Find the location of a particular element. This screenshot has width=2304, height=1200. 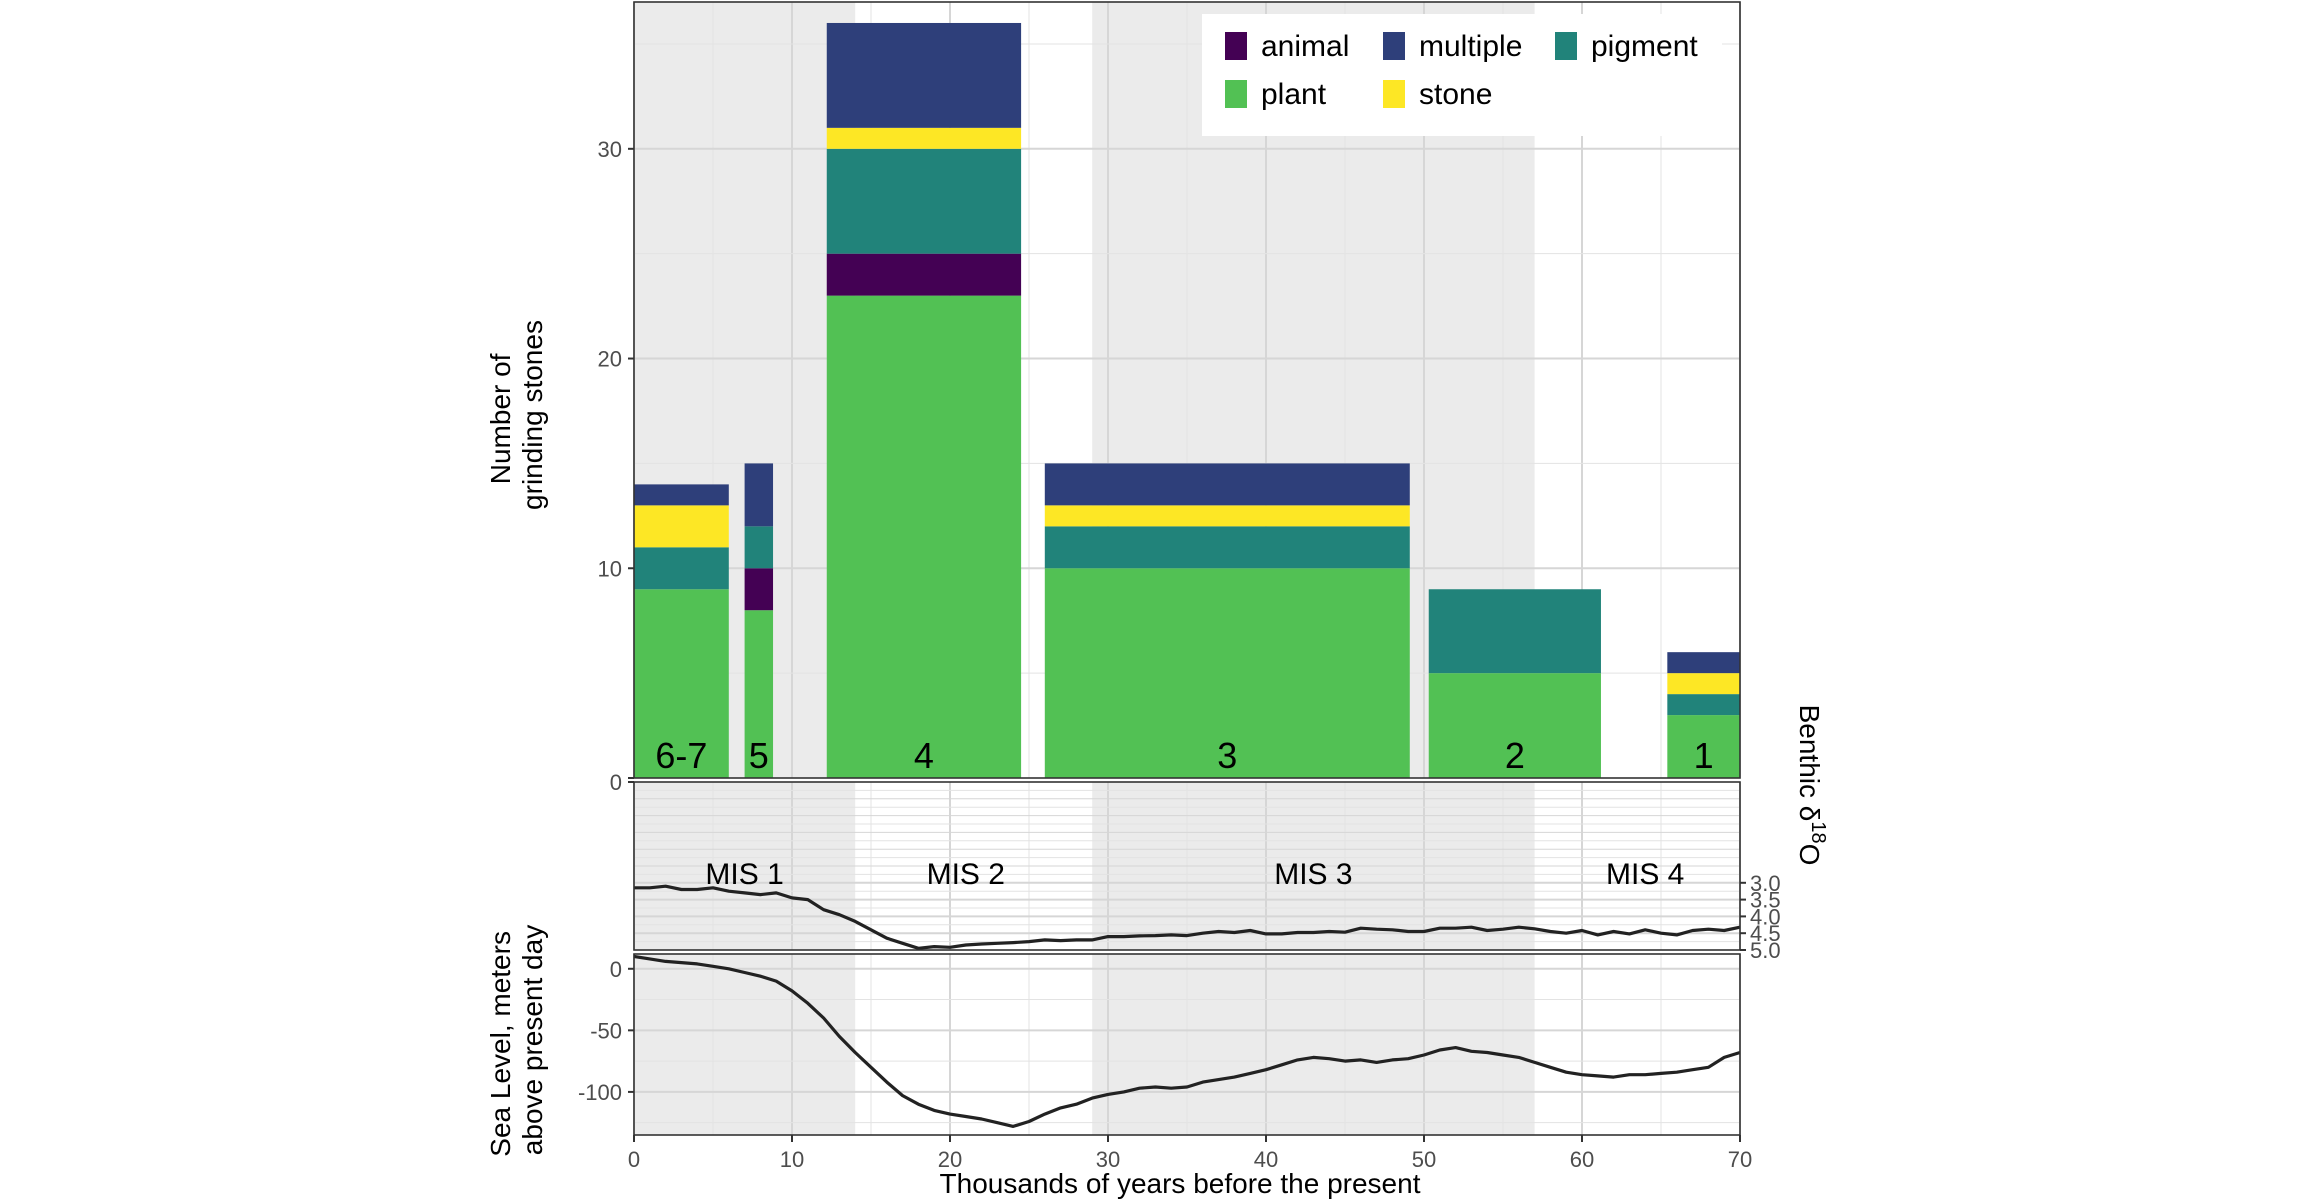

bar-2-multiple is located at coordinates (759, 495).